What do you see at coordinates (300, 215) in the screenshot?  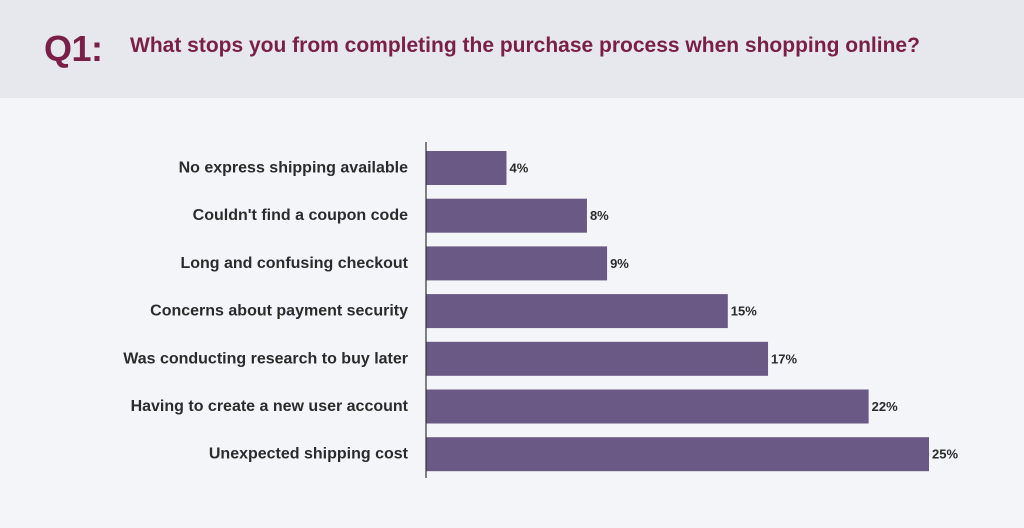 I see `category-label: Couldn't find a coupon code` at bounding box center [300, 215].